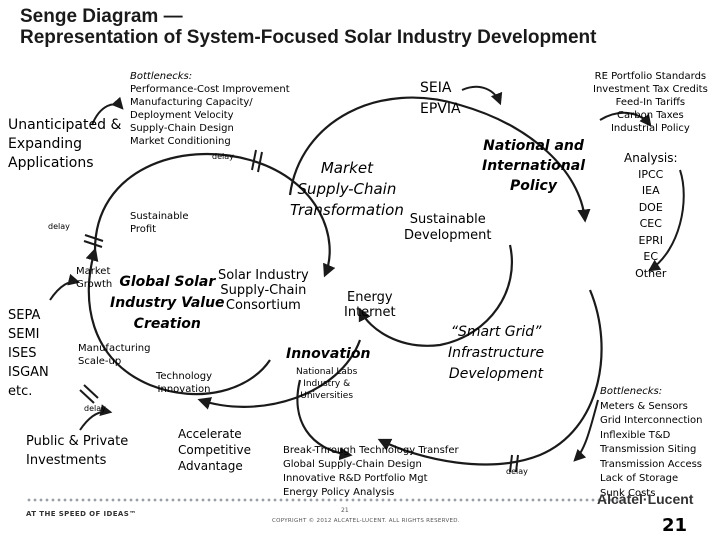 The image size is (720, 540). I want to click on delay-bottom-right: delay, so click(517, 471).